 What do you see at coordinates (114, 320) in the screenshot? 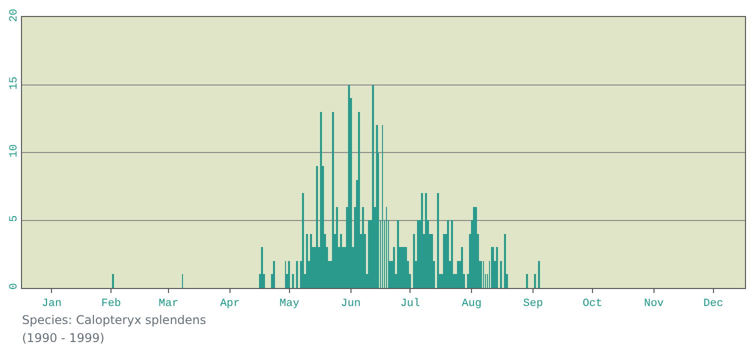
I see `text: Species: Calopteryx splendens` at bounding box center [114, 320].